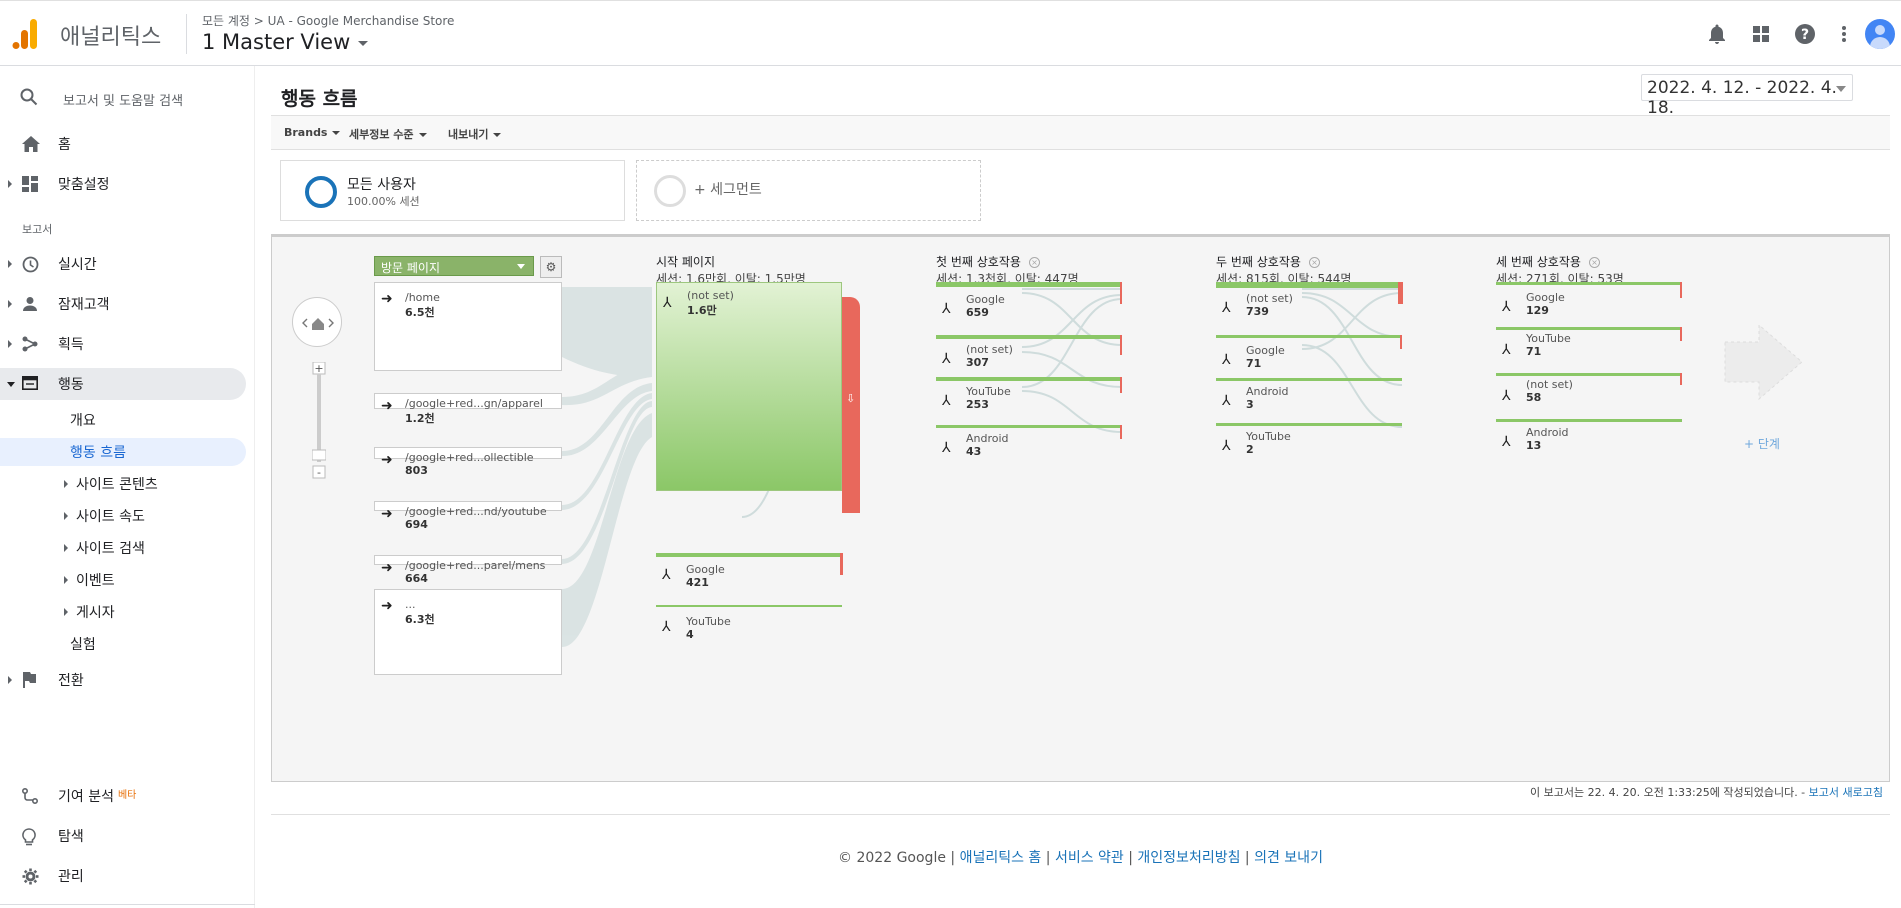 This screenshot has width=1901, height=908. What do you see at coordinates (851, 405) in the screenshot?
I see `dropoff-bar: ⇩` at bounding box center [851, 405].